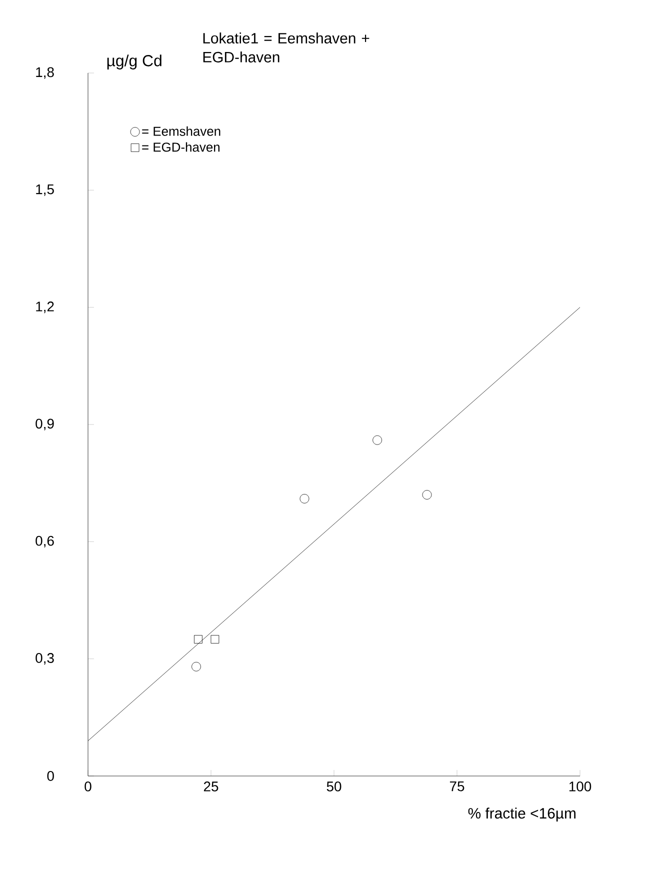  What do you see at coordinates (580, 787) in the screenshot?
I see `x-tick-label: 100` at bounding box center [580, 787].